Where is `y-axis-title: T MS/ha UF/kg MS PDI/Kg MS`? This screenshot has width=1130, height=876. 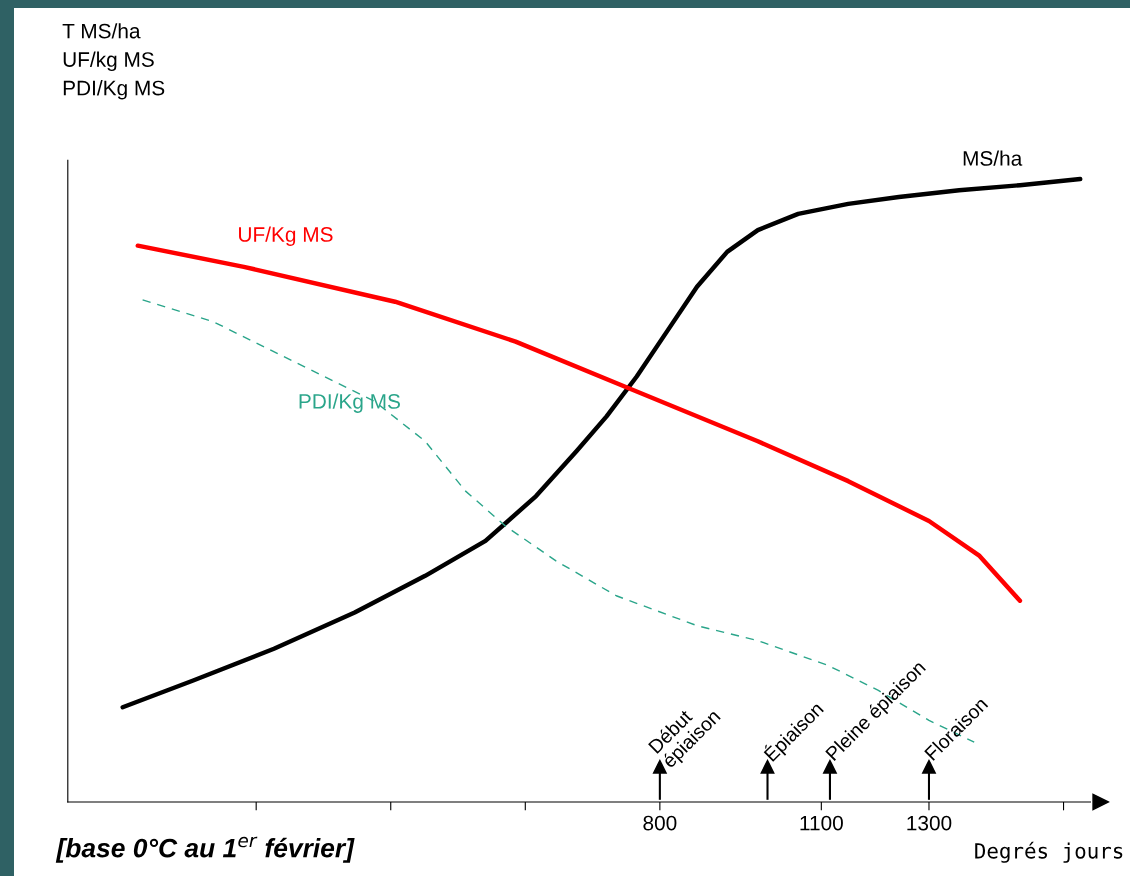
y-axis-title: T MS/ha UF/kg MS PDI/Kg MS is located at coordinates (113, 61).